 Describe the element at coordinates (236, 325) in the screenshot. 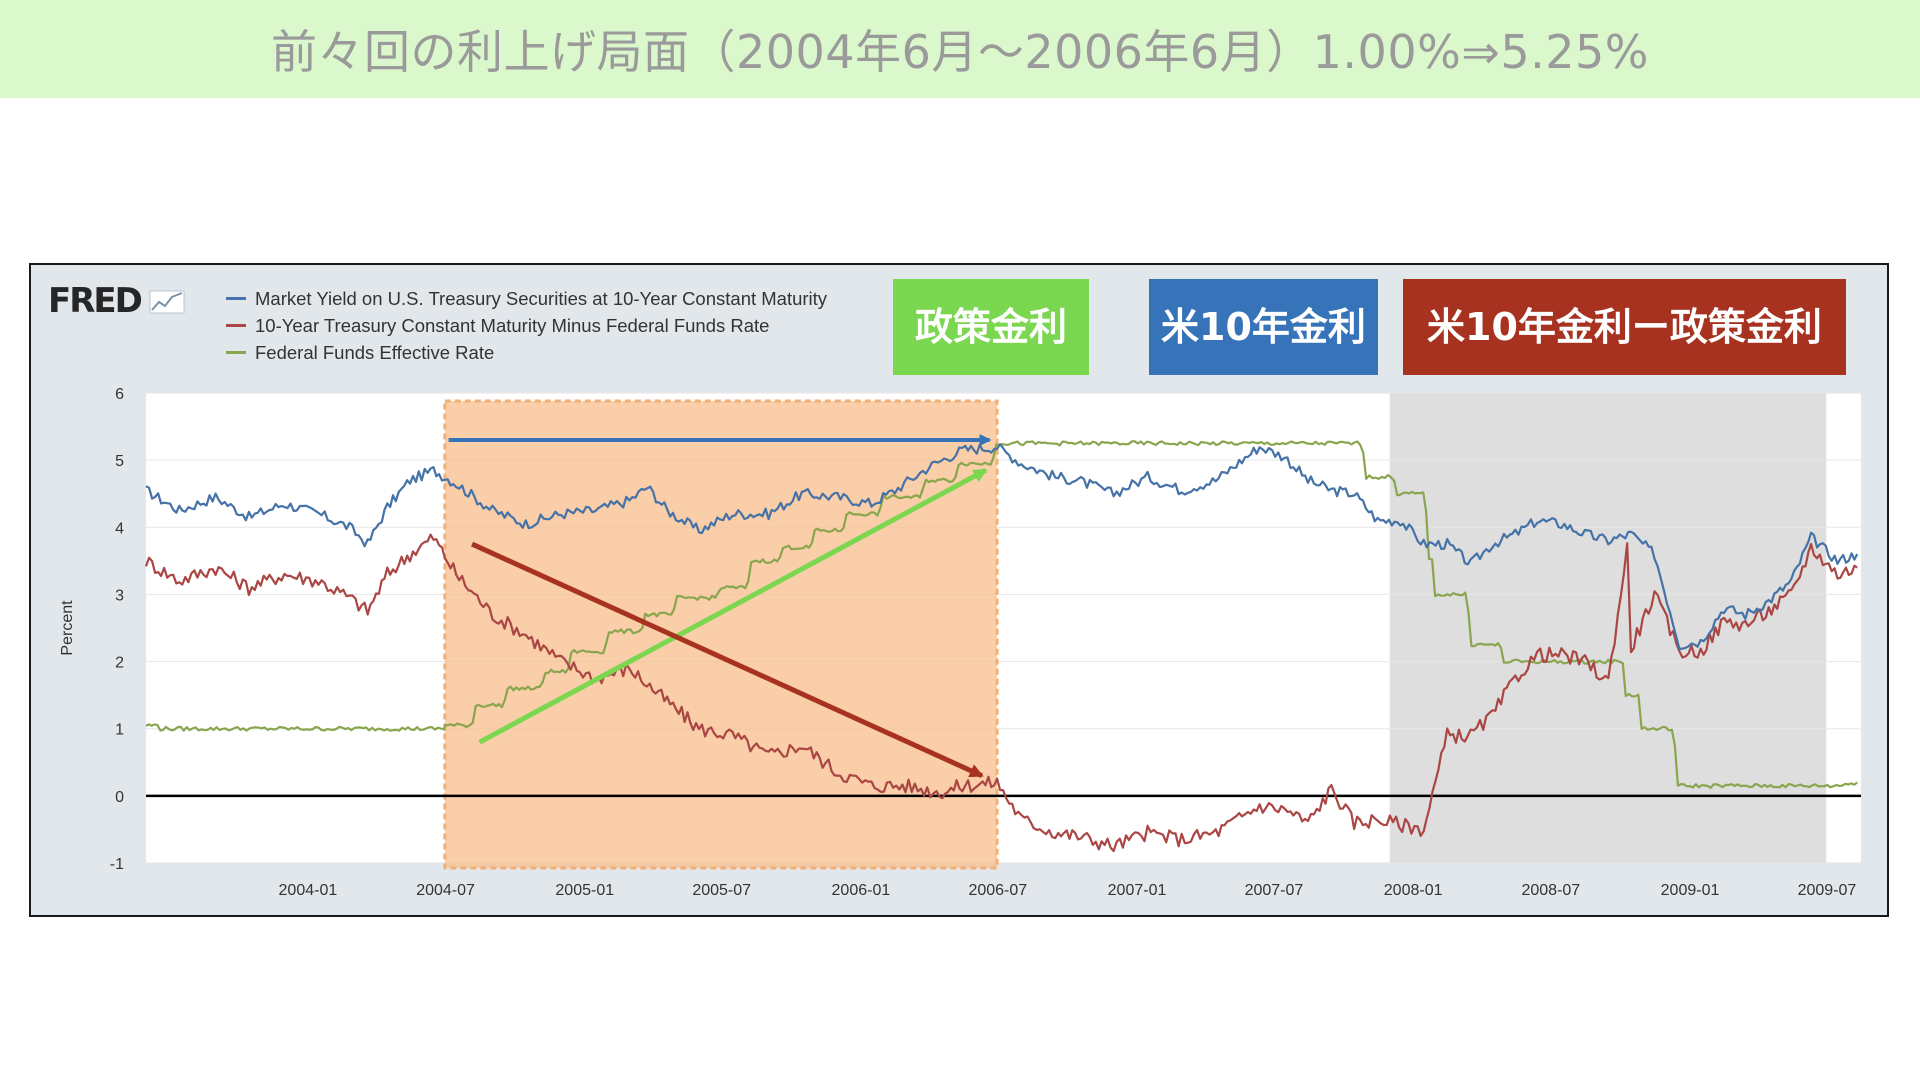

I see `legend-swatch-spread` at that location.